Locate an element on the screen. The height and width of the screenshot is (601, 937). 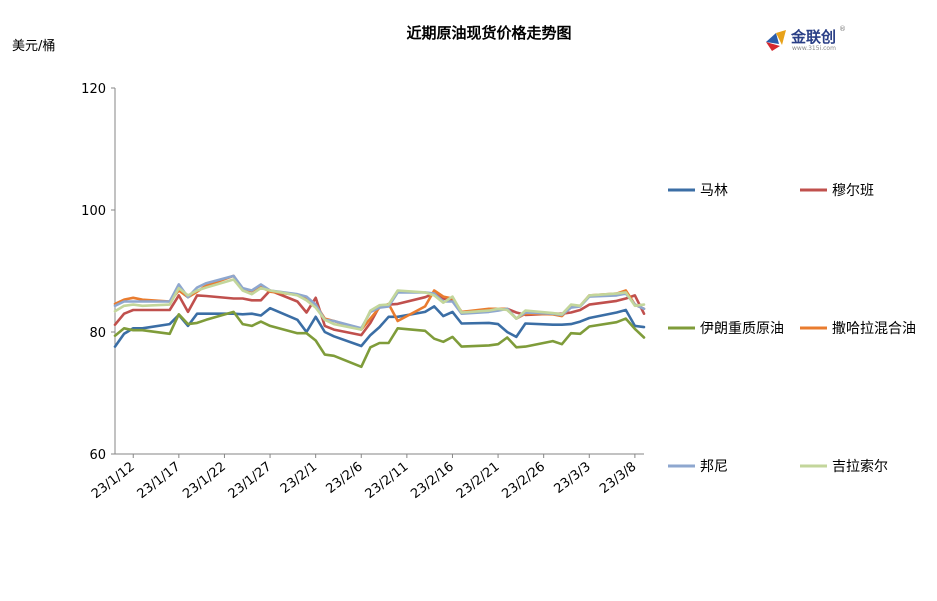
x-tick-label: 23/2/1 is located at coordinates (299, 478).